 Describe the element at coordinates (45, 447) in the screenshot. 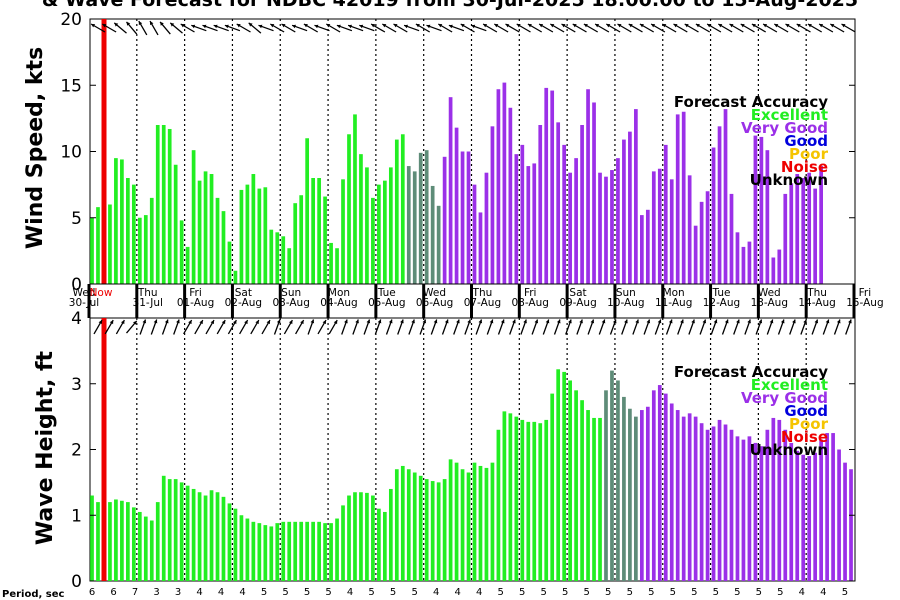

I see `wave-y-axis-label: Wave Height, ft` at that location.